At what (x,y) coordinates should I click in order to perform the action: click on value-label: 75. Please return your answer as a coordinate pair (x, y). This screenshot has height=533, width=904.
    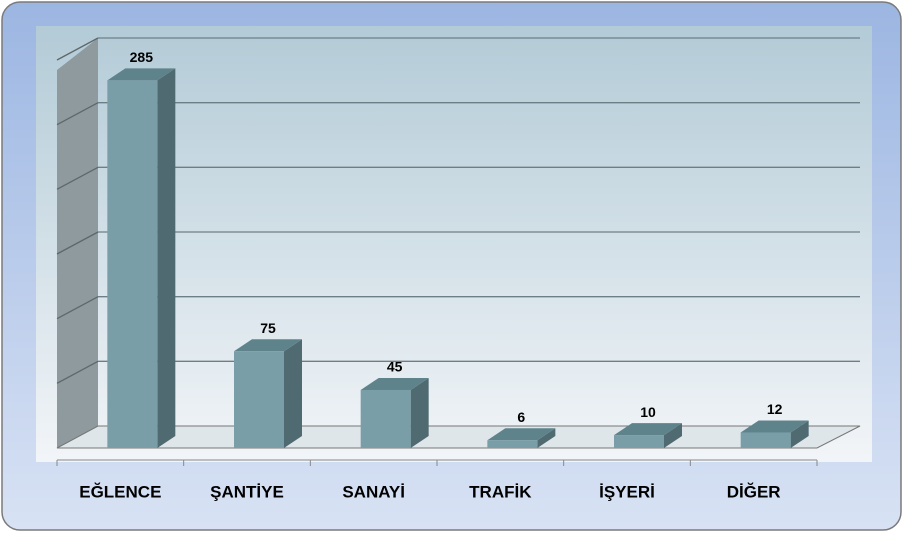
    Looking at the image, I should click on (268, 328).